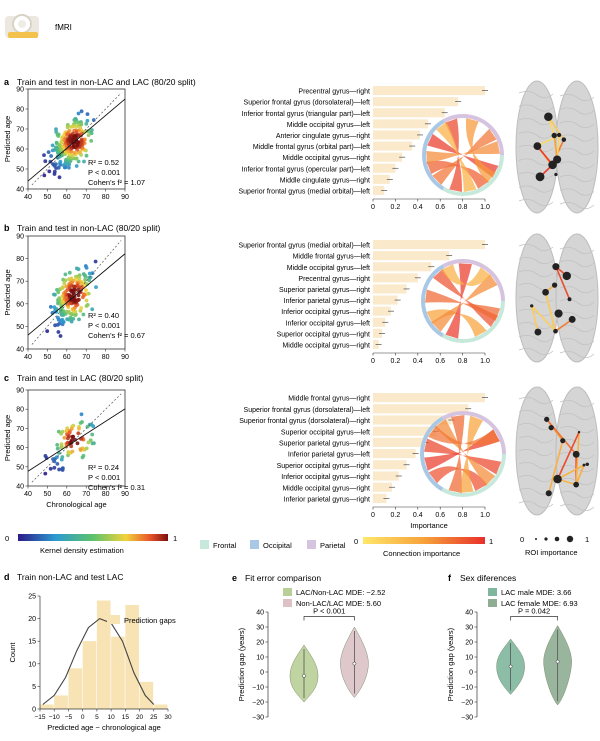 The image size is (600, 741). What do you see at coordinates (20, 429) in the screenshot?
I see `y-tick-label: 70` at bounding box center [20, 429].